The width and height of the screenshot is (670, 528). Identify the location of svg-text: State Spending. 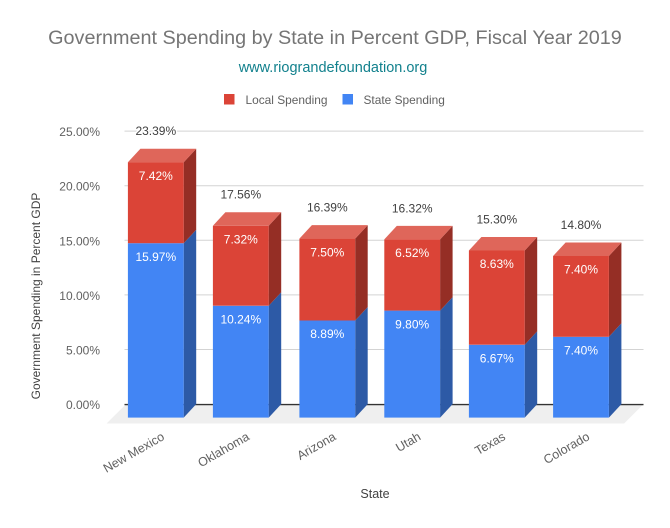
(404, 100).